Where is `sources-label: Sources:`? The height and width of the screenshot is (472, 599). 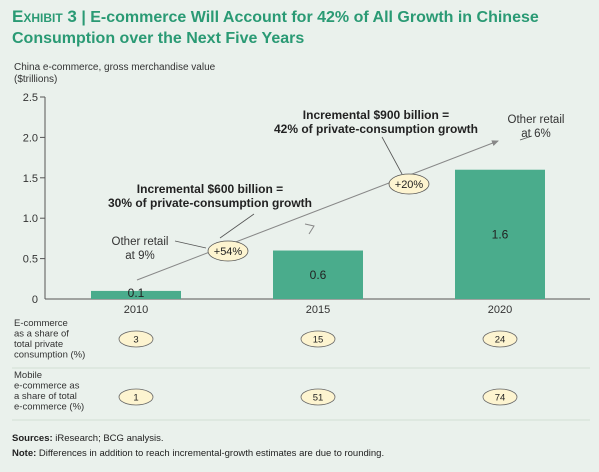
sources-label: Sources: is located at coordinates (32, 438).